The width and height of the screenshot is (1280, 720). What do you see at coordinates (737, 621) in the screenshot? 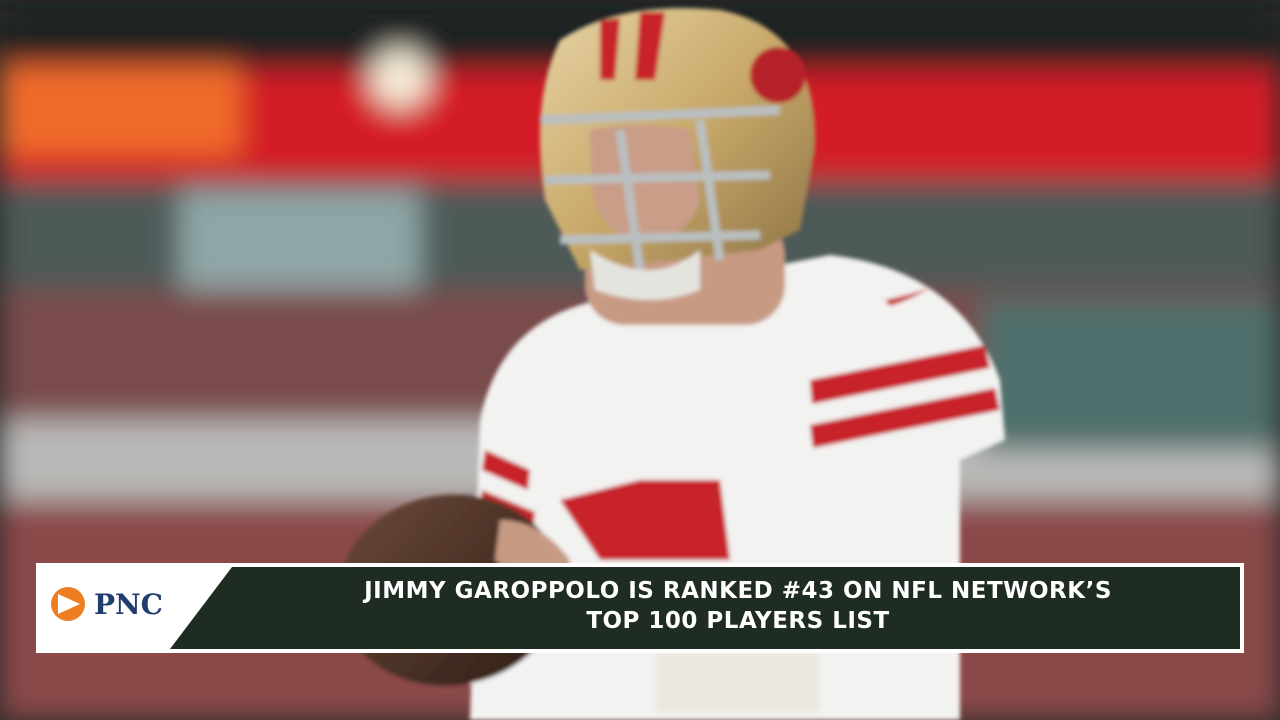
I see `headline-line: TOP 100 PLAYERS LIST` at bounding box center [737, 621].